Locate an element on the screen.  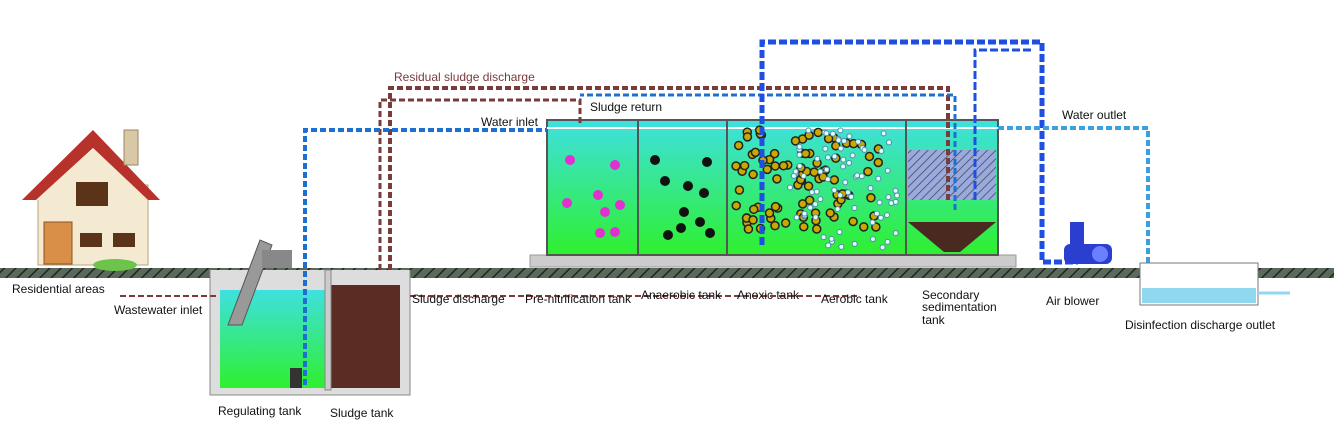
regulating-tank is located at coordinates (310, 317).